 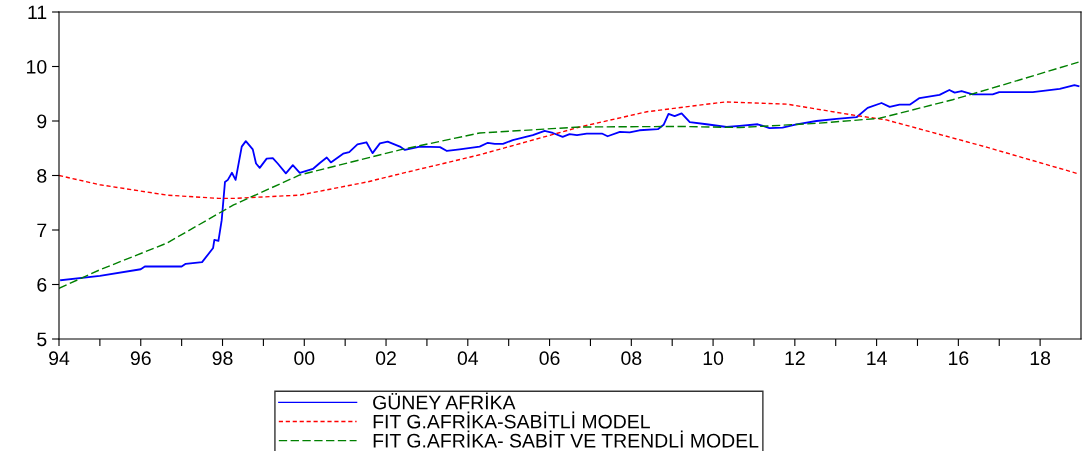 What do you see at coordinates (42, 175) in the screenshot?
I see `y-tick-label: 8` at bounding box center [42, 175].